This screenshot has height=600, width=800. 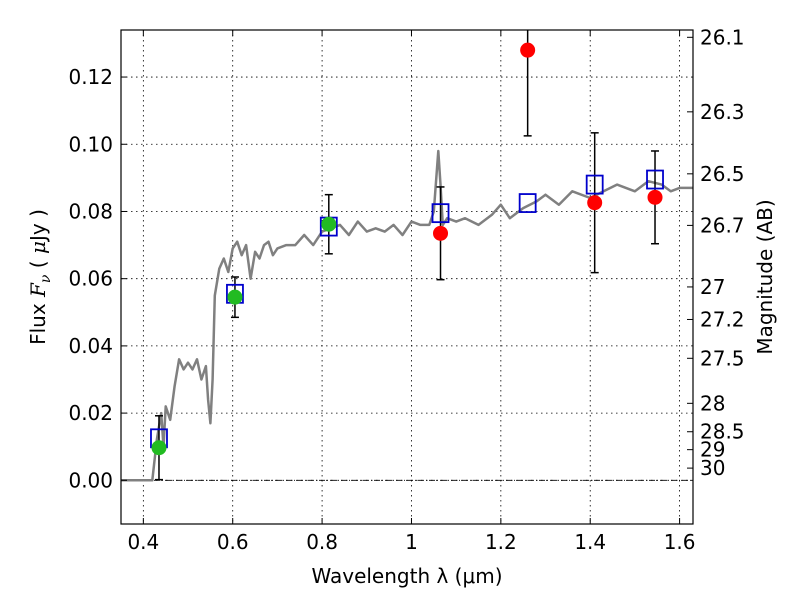 What do you see at coordinates (40, 277) in the screenshot?
I see `y-axis-label: Flux Fν ( μJy )` at bounding box center [40, 277].